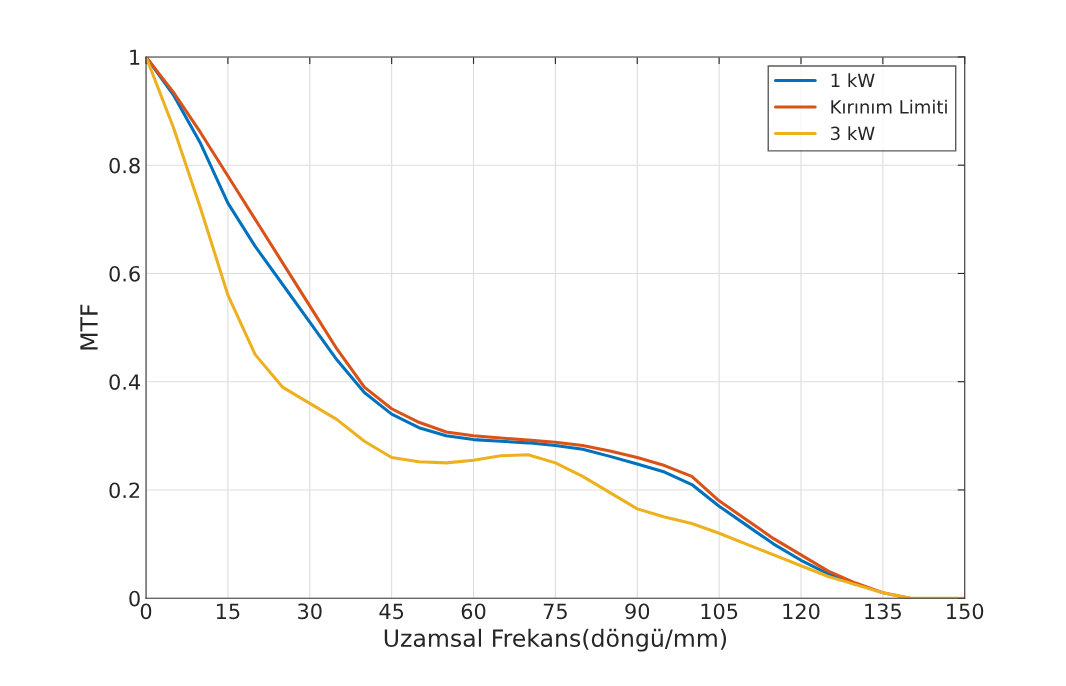 The width and height of the screenshot is (1066, 686). I want to click on x-axis-title: Uzamsal Frekans(döngü/mm), so click(555, 640).